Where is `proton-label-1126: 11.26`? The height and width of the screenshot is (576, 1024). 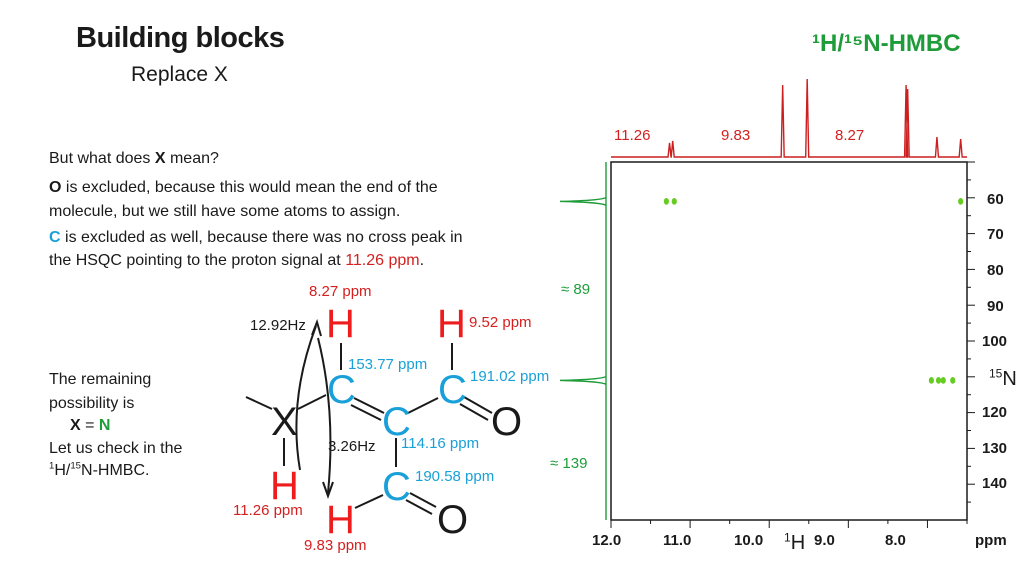
proton-label-1126: 11.26 is located at coordinates (632, 135).